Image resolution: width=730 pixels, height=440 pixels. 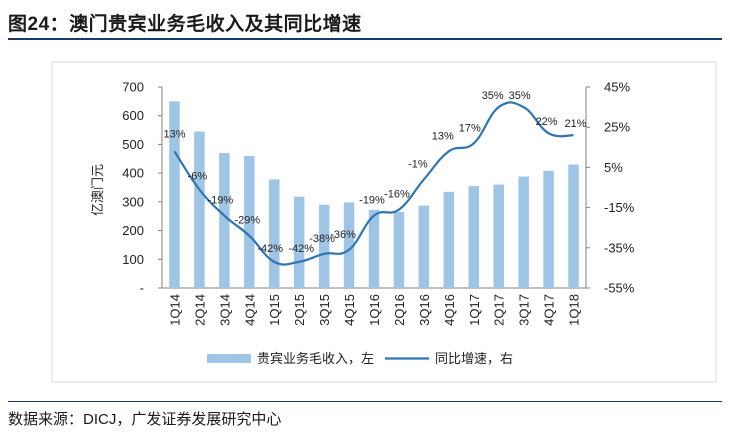 What do you see at coordinates (619, 247) in the screenshot?
I see `right-tick-label: -35%` at bounding box center [619, 247].